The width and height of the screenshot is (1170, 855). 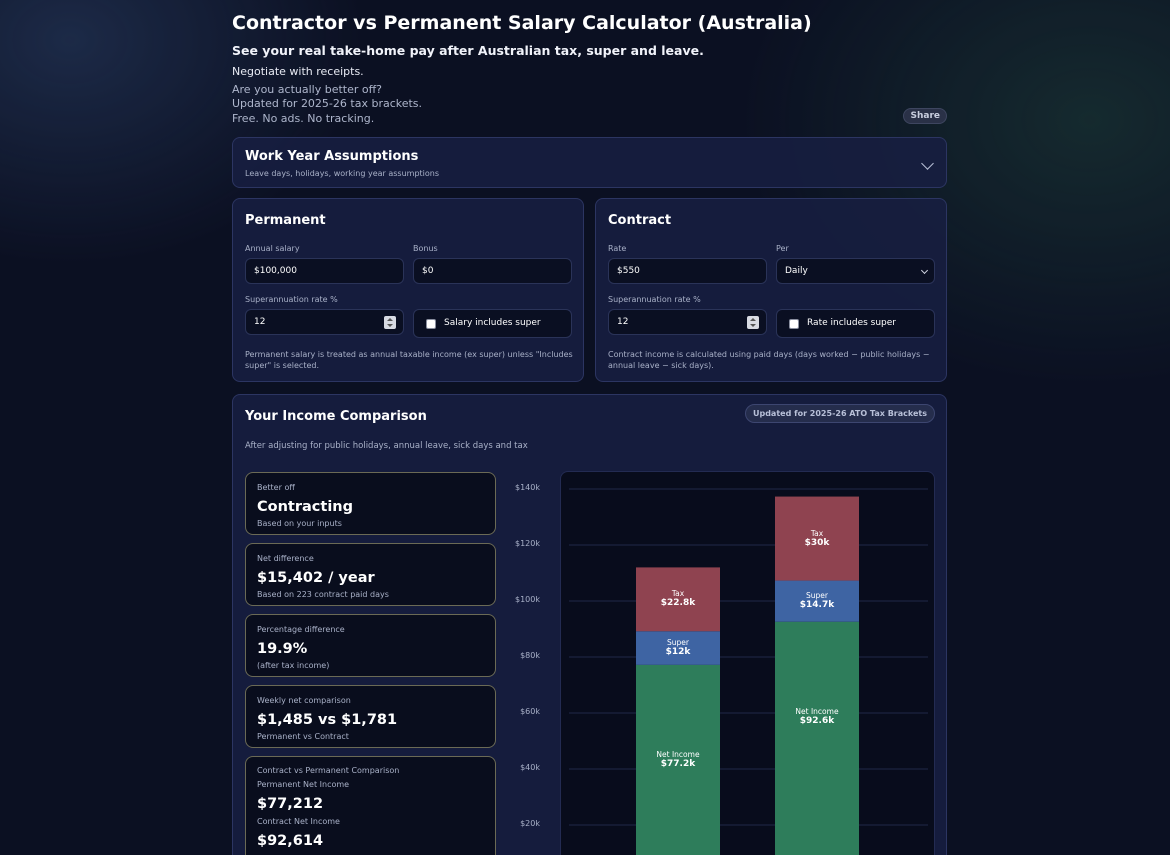 I want to click on contract-super-value: 12, so click(x=623, y=322).